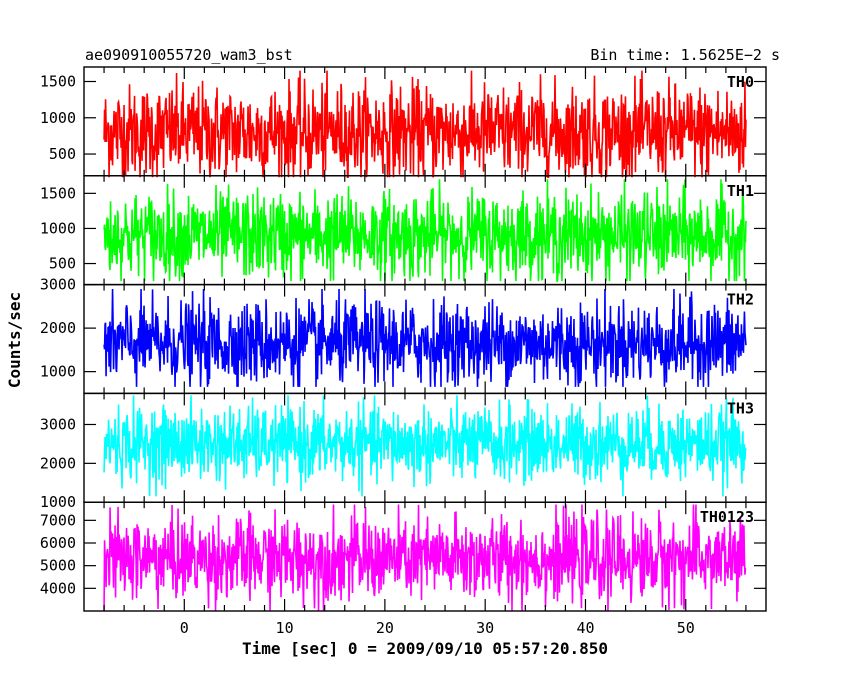  I want to click on series-label-th1: TH1, so click(740, 191).